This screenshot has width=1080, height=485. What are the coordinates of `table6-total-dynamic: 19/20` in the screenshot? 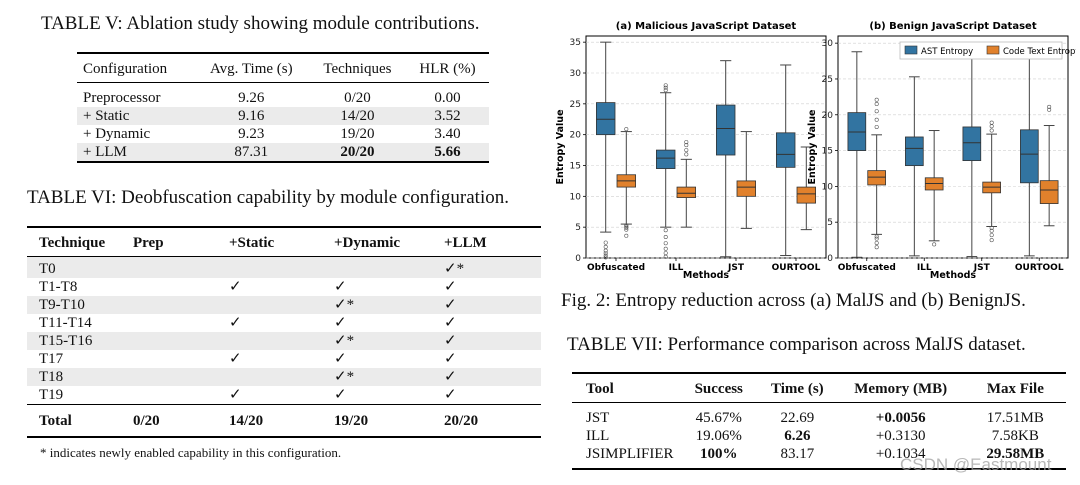 It's located at (351, 421).